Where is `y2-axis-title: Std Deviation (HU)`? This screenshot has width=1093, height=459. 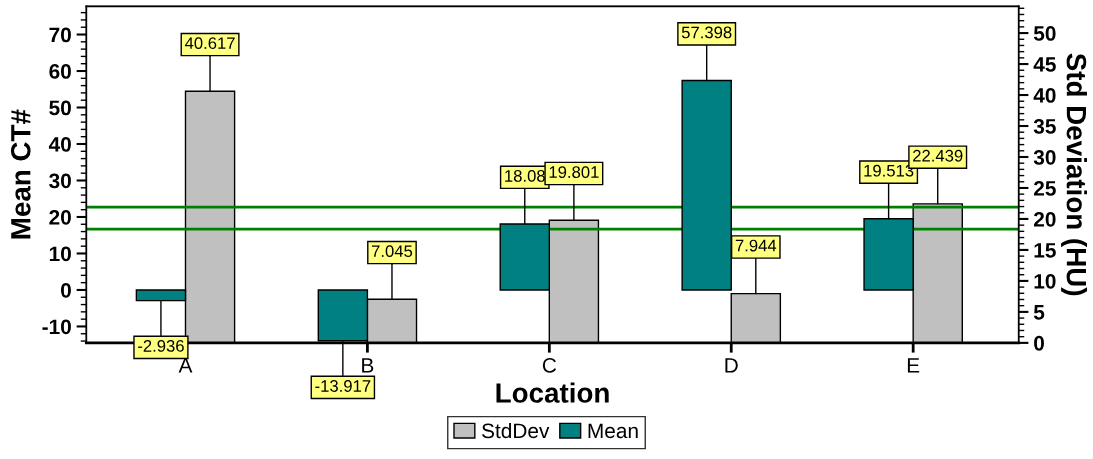
y2-axis-title: Std Deviation (HU) is located at coordinates (1074, 174).